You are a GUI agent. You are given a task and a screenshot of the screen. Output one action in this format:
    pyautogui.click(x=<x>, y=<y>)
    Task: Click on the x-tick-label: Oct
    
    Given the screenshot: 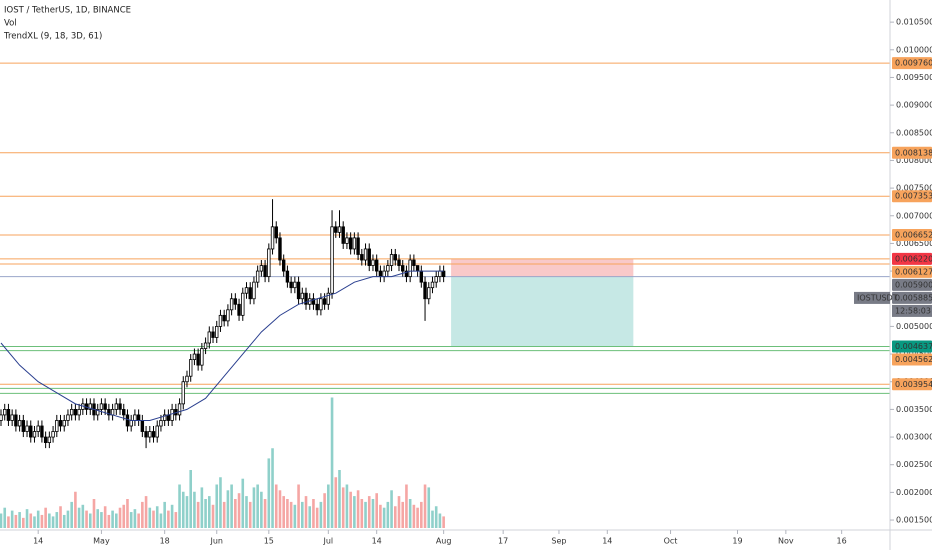 What is the action you would take?
    pyautogui.click(x=671, y=541)
    